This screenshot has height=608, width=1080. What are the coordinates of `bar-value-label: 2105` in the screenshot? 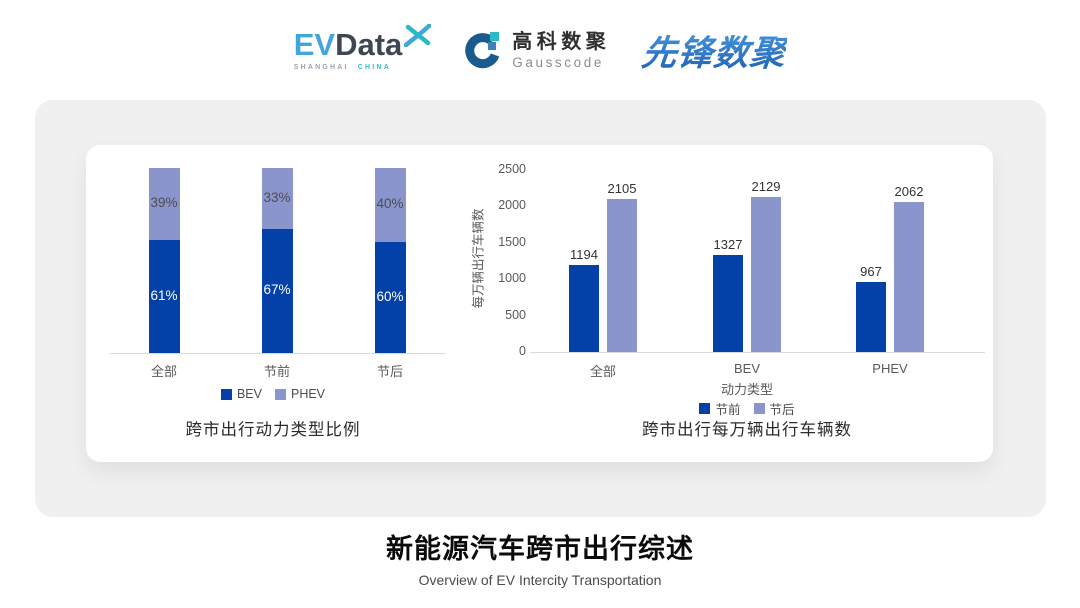 It's located at (622, 188).